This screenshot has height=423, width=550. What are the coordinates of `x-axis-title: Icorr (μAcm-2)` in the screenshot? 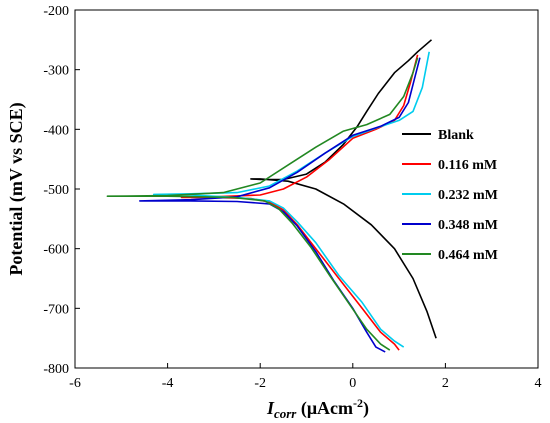 It's located at (317, 408).